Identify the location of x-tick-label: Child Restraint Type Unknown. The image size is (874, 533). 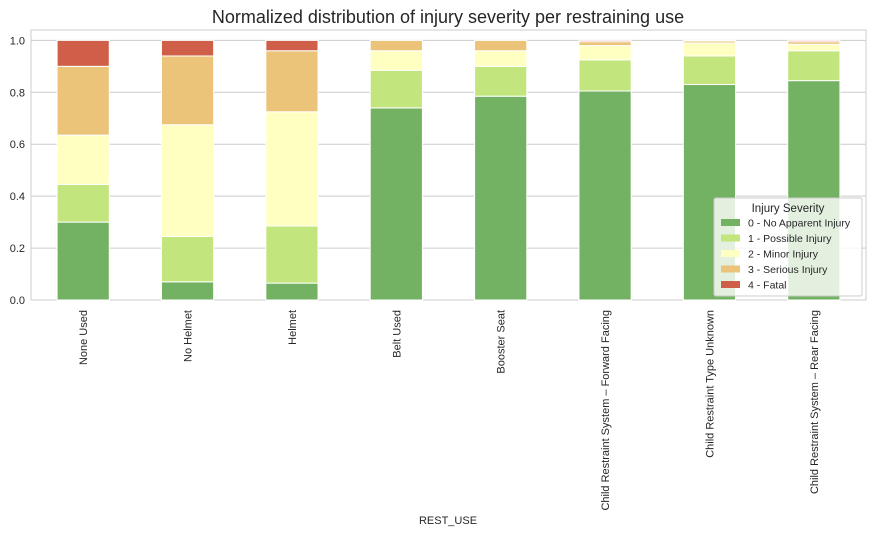
(710, 384).